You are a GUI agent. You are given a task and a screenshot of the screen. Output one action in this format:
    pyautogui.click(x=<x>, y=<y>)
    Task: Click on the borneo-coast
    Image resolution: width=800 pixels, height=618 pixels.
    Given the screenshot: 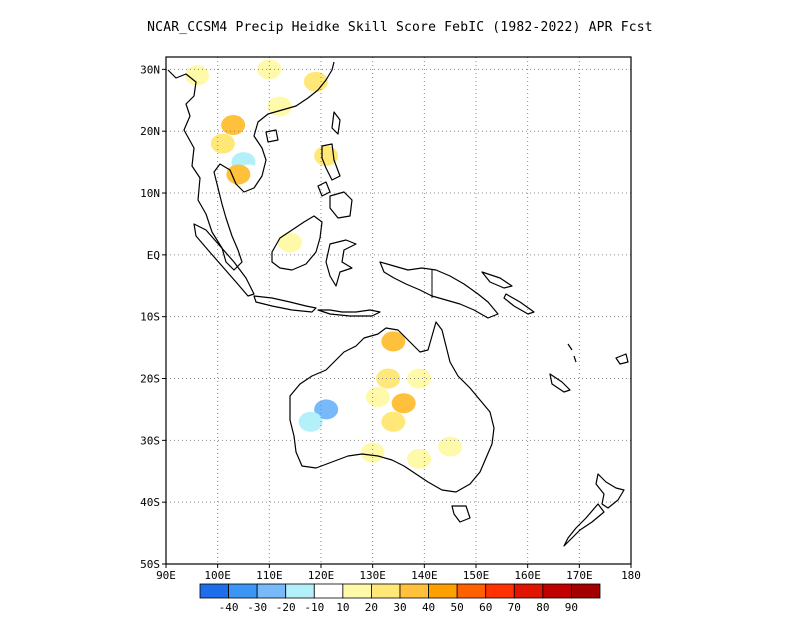 What is the action you would take?
    pyautogui.click(x=297, y=243)
    